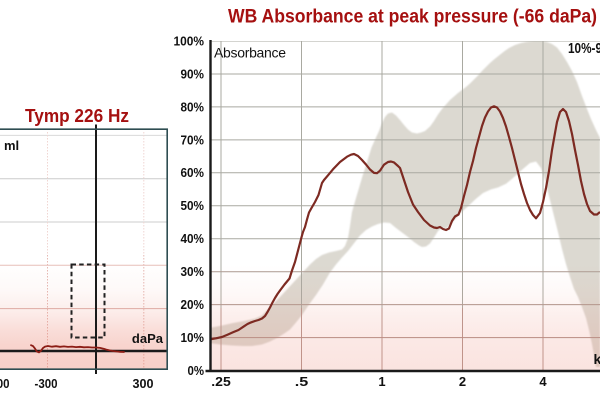 This screenshot has width=600, height=400. What do you see at coordinates (193, 271) in the screenshot?
I see `svg-text: 30%` at bounding box center [193, 271].